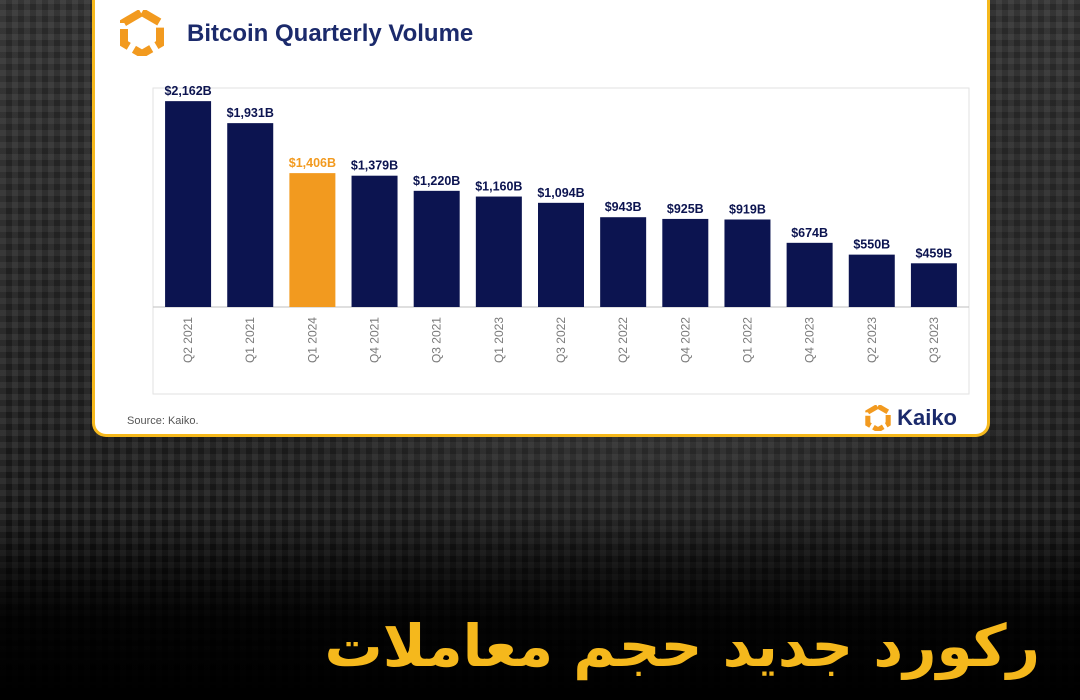 This screenshot has height=700, width=1080. What do you see at coordinates (685, 340) in the screenshot?
I see `x-tick-label: Q4 2022` at bounding box center [685, 340].